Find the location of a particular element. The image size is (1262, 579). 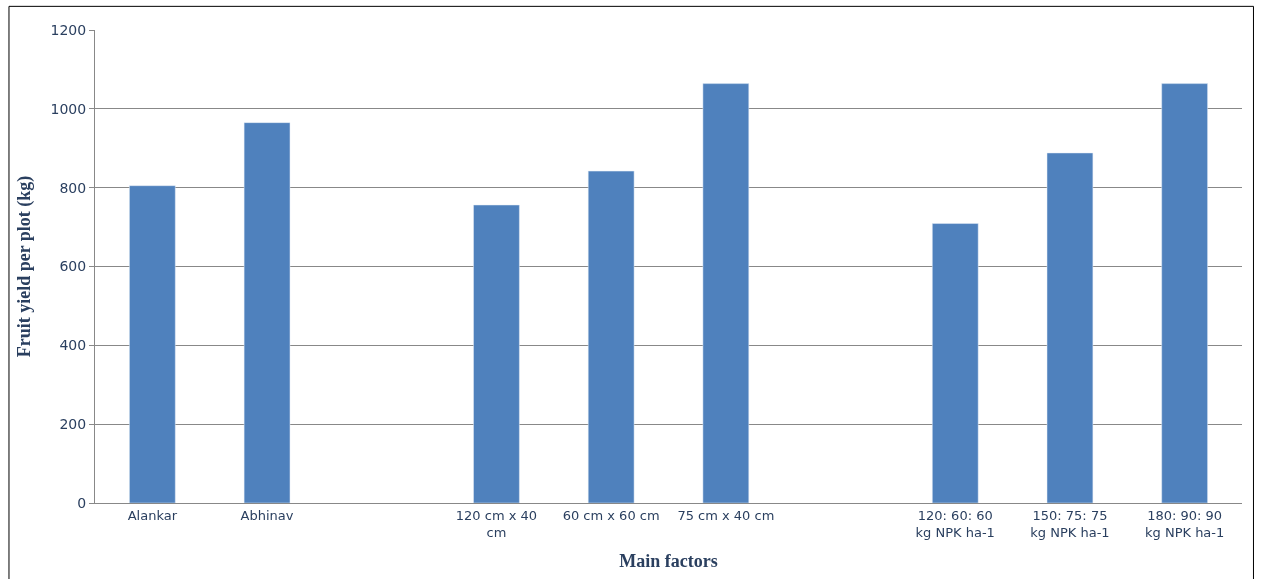

x-tick-label: 180: 90: 90 kg NPK ha-1 is located at coordinates (1184, 523).